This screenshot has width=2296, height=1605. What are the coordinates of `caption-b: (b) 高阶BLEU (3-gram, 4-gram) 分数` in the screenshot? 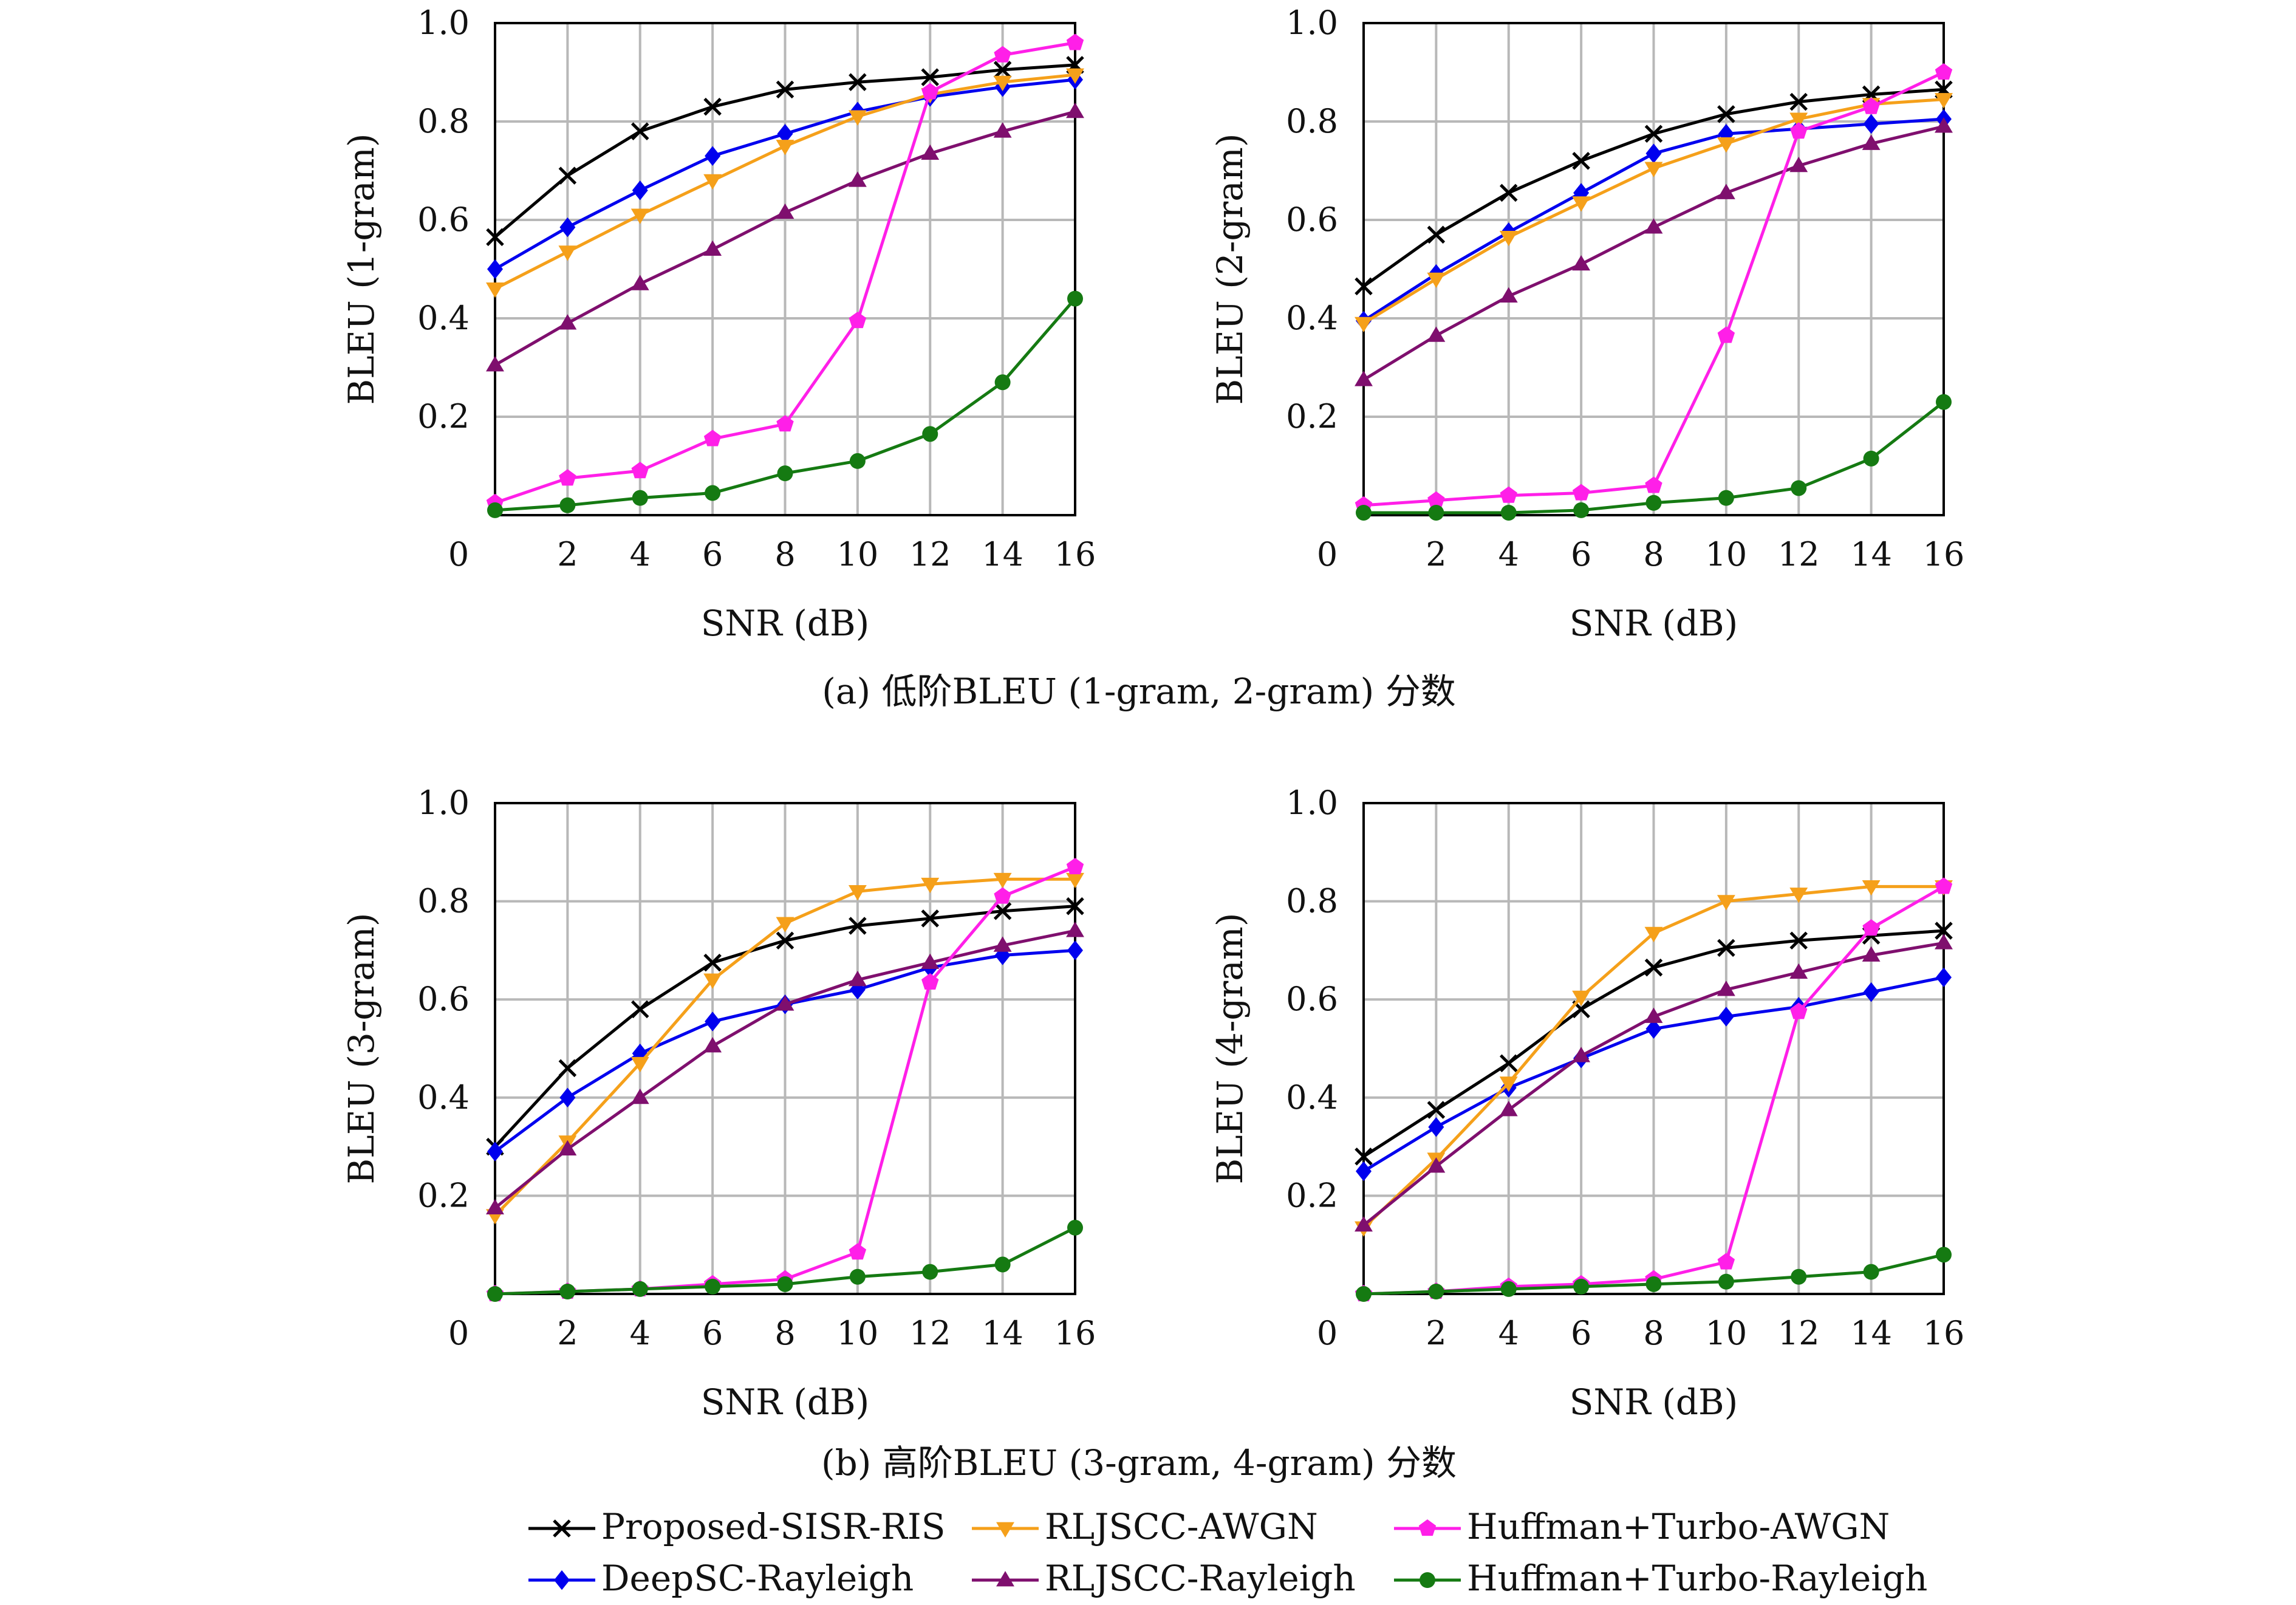 It's located at (1139, 1463).